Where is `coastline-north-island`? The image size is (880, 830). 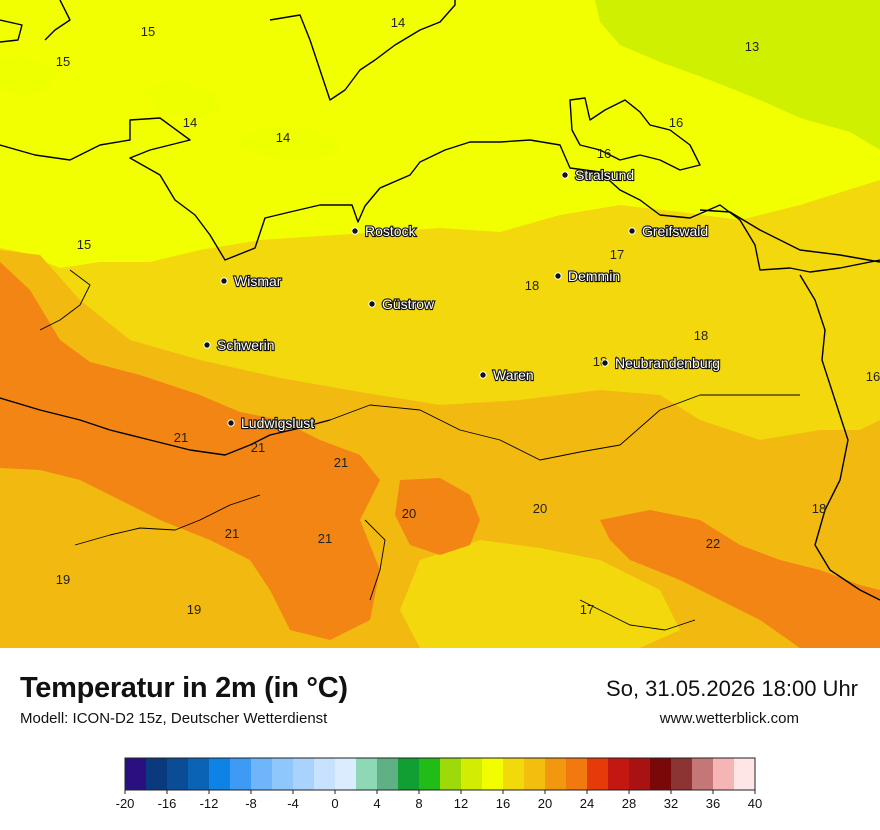
coastline-north-island is located at coordinates (362, 50).